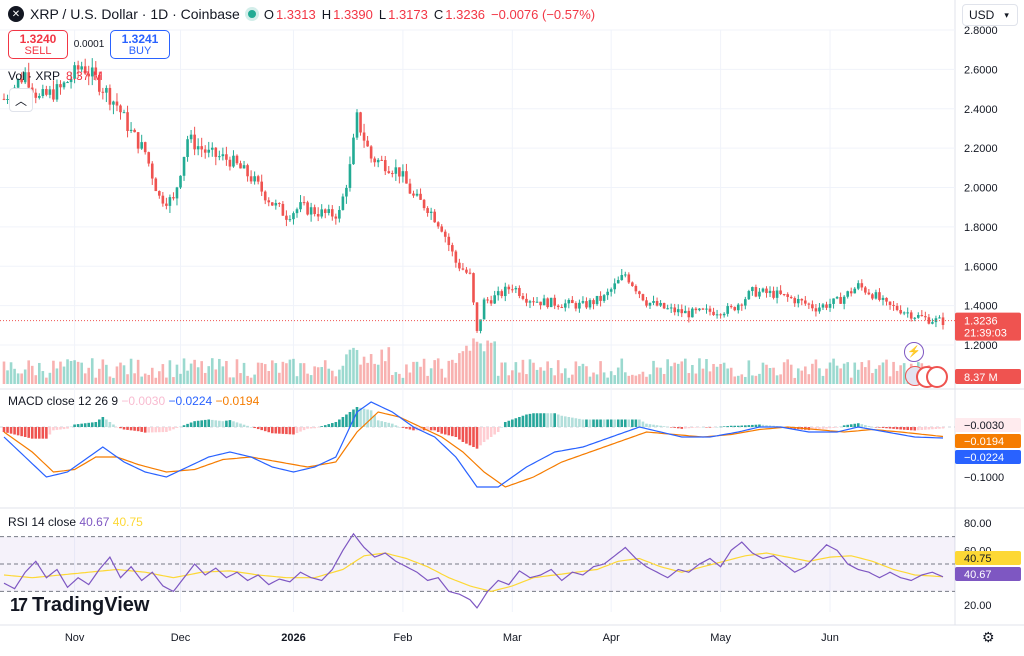 The height and width of the screenshot is (656, 1024). I want to click on economic-event-icon, so click(937, 377).